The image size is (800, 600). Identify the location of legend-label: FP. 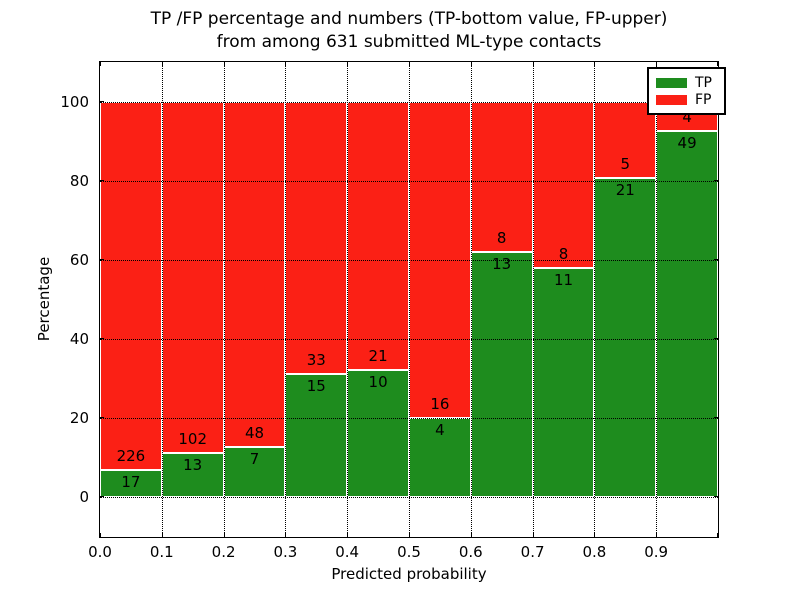
(703, 99).